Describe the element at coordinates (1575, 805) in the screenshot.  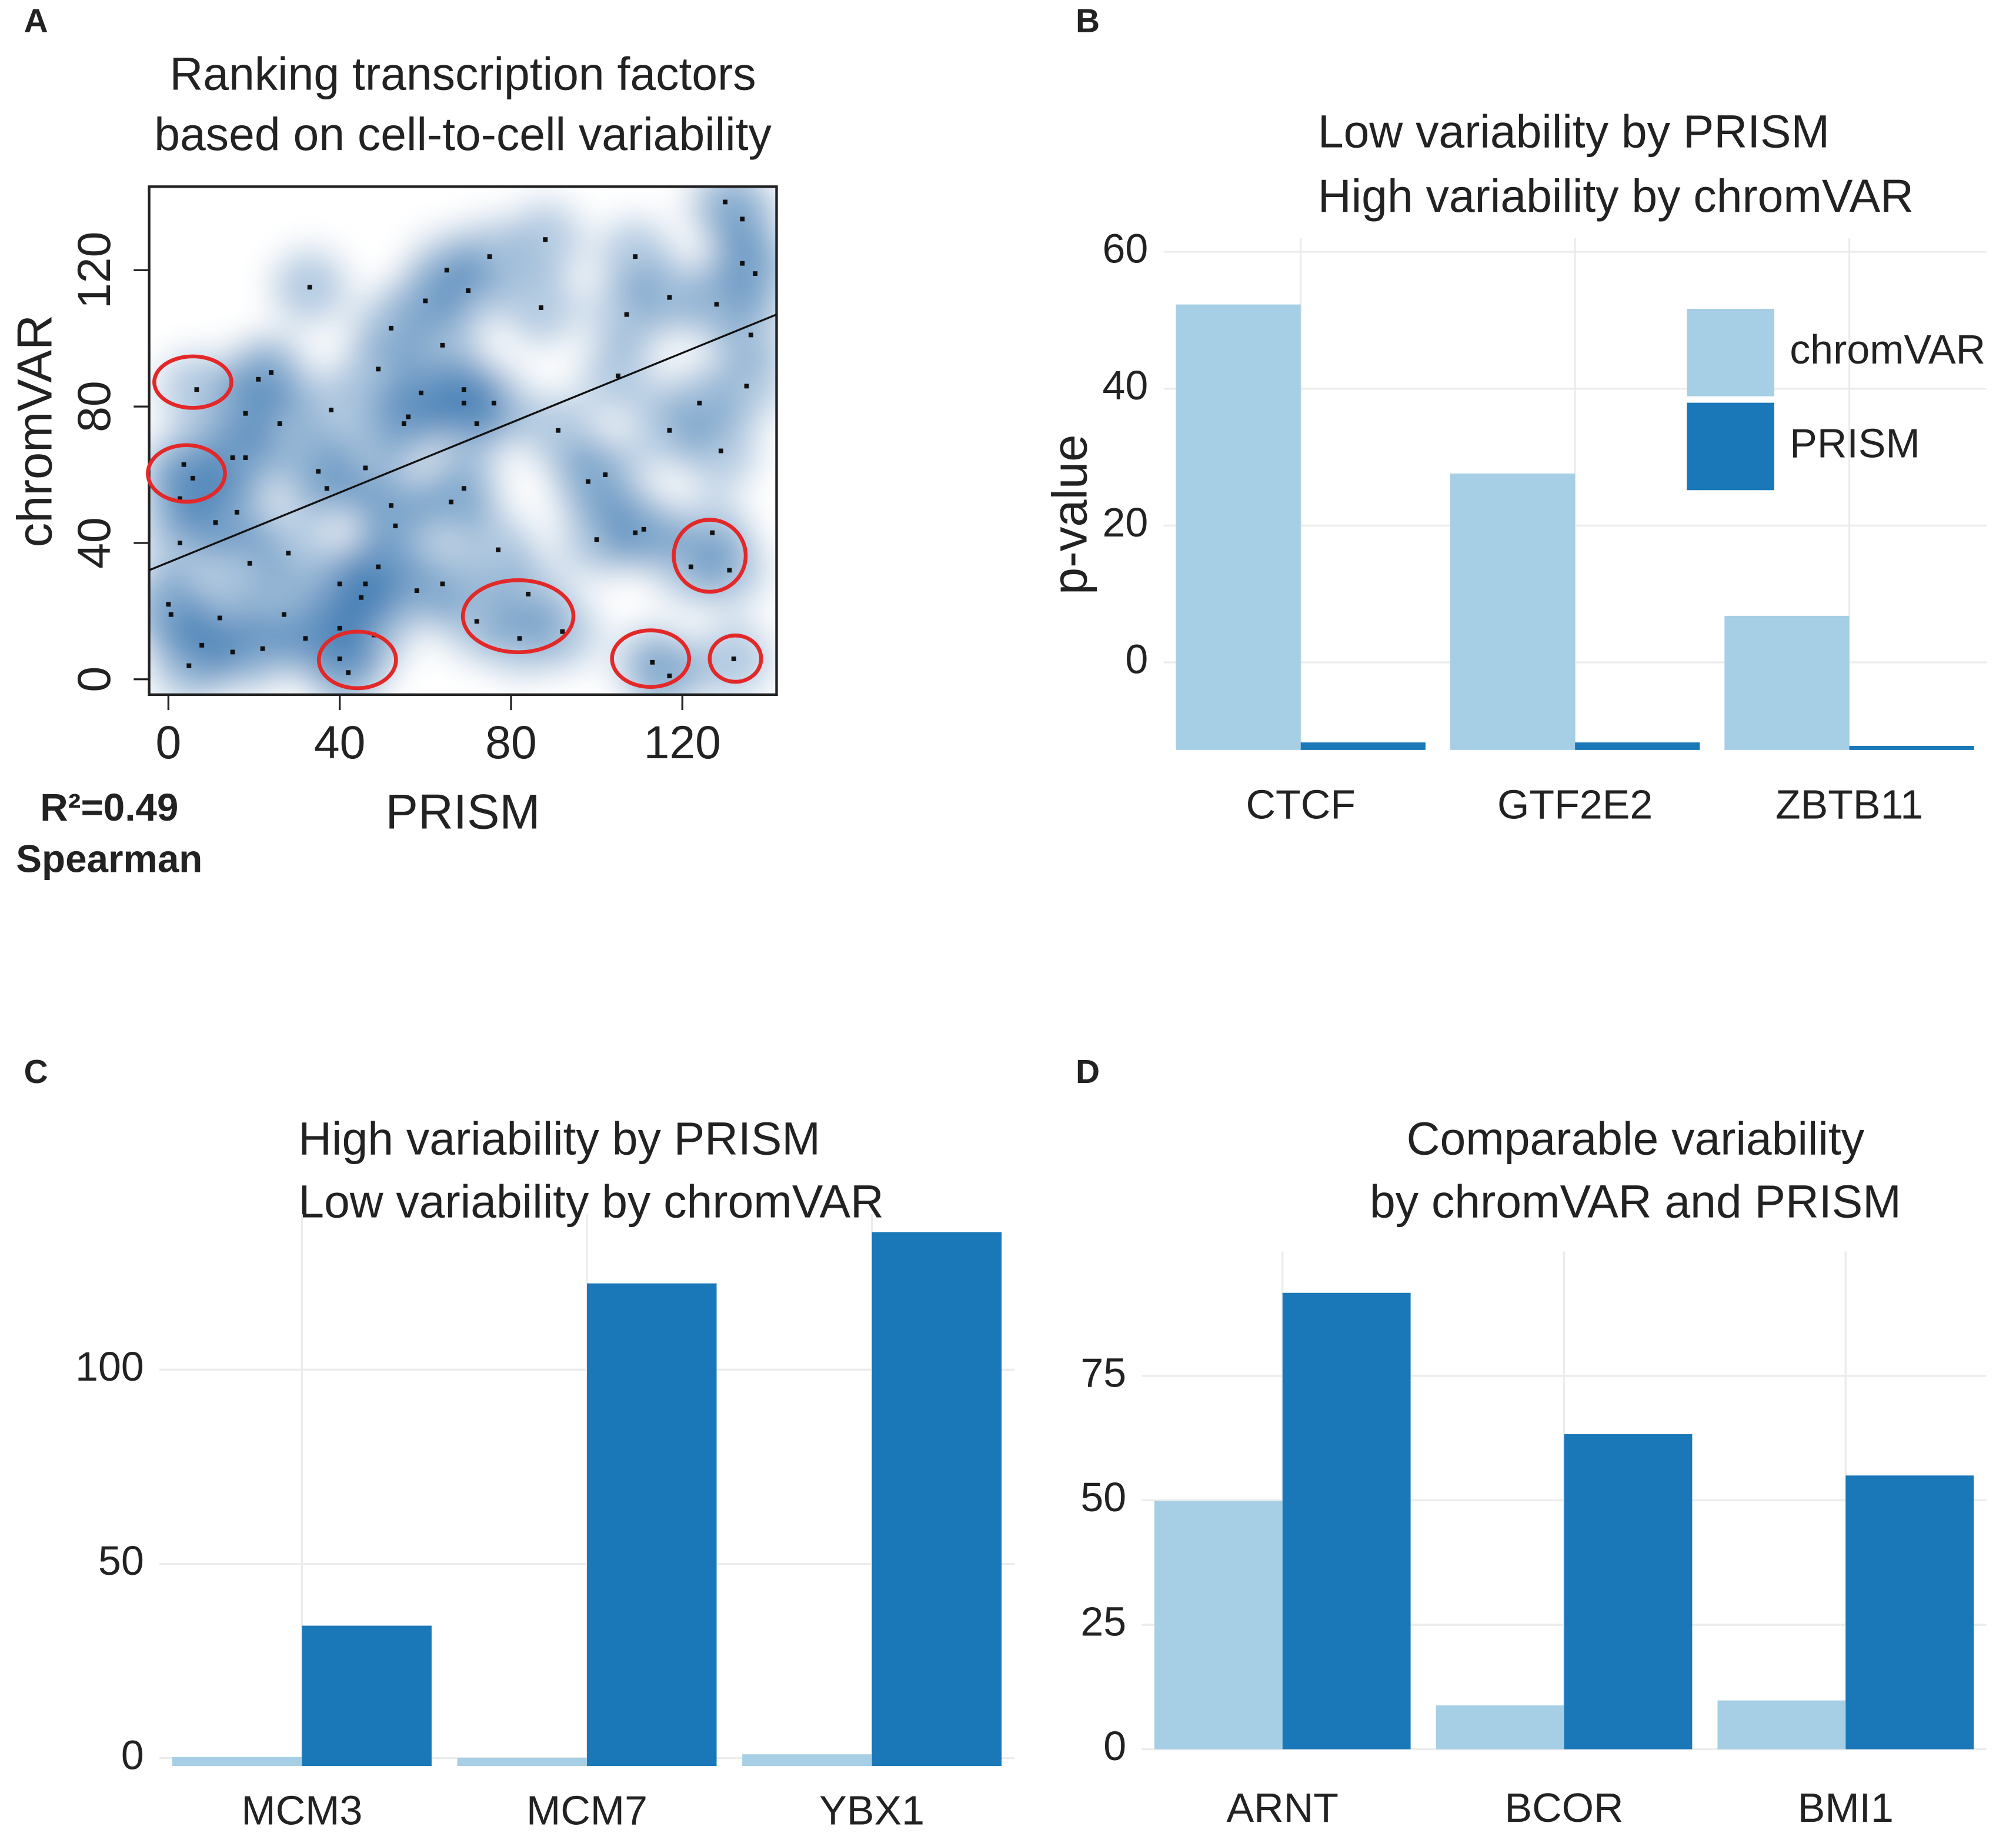
I see `x-tick-label: GTF2E2` at that location.